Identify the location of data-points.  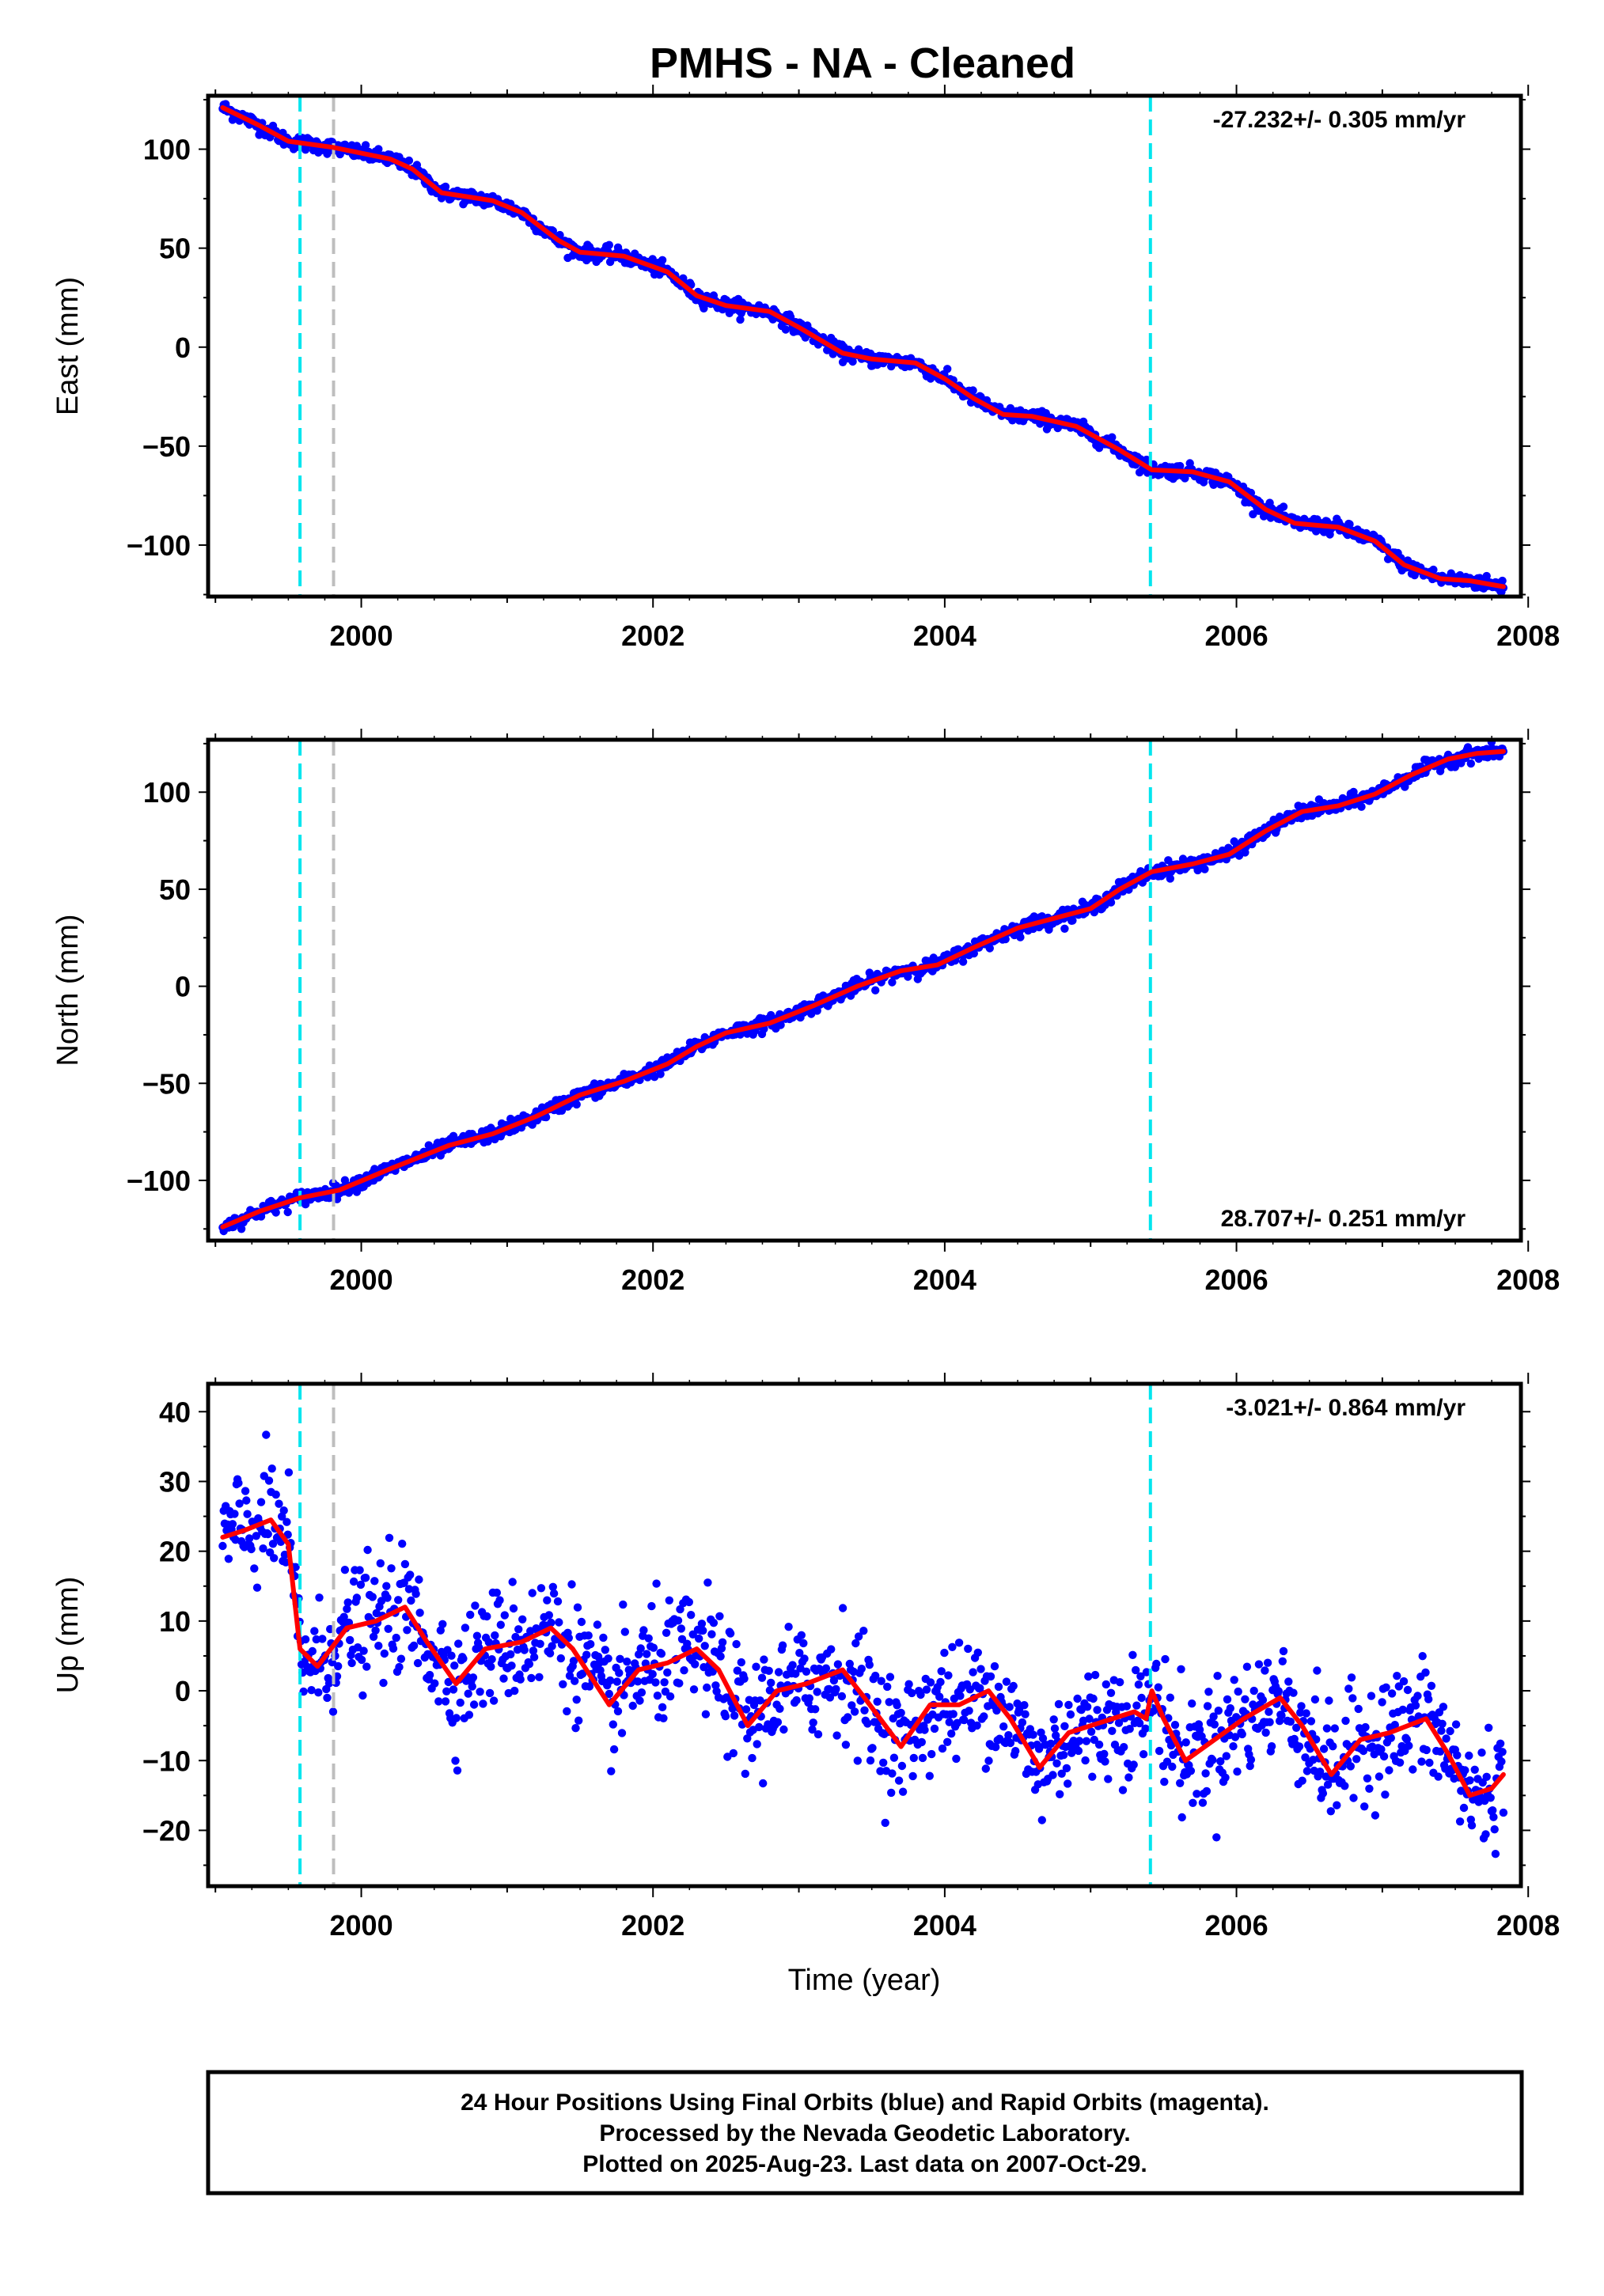
(863, 1644).